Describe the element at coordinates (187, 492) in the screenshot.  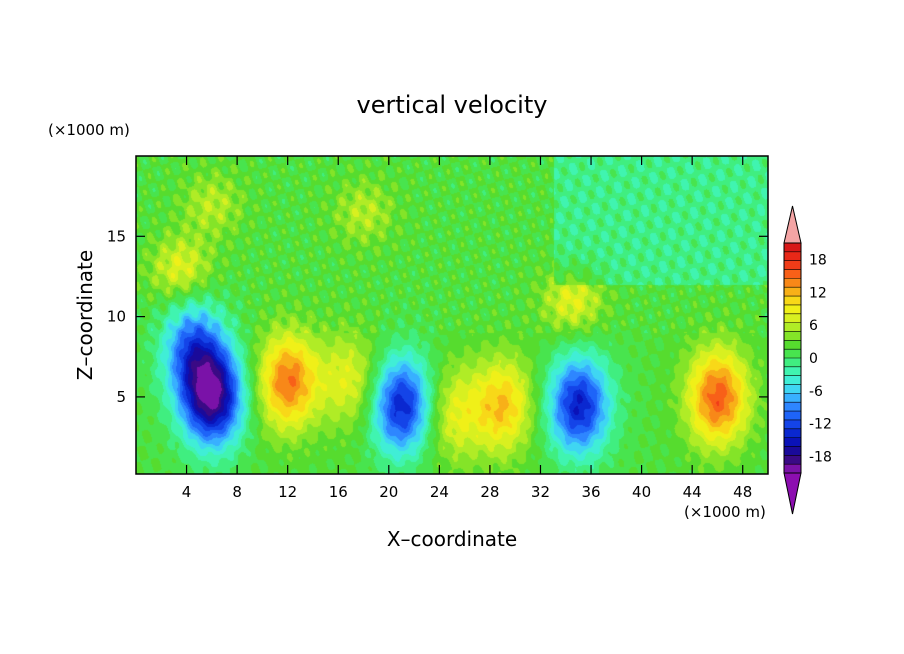
I see `x-tick-label: 4` at that location.